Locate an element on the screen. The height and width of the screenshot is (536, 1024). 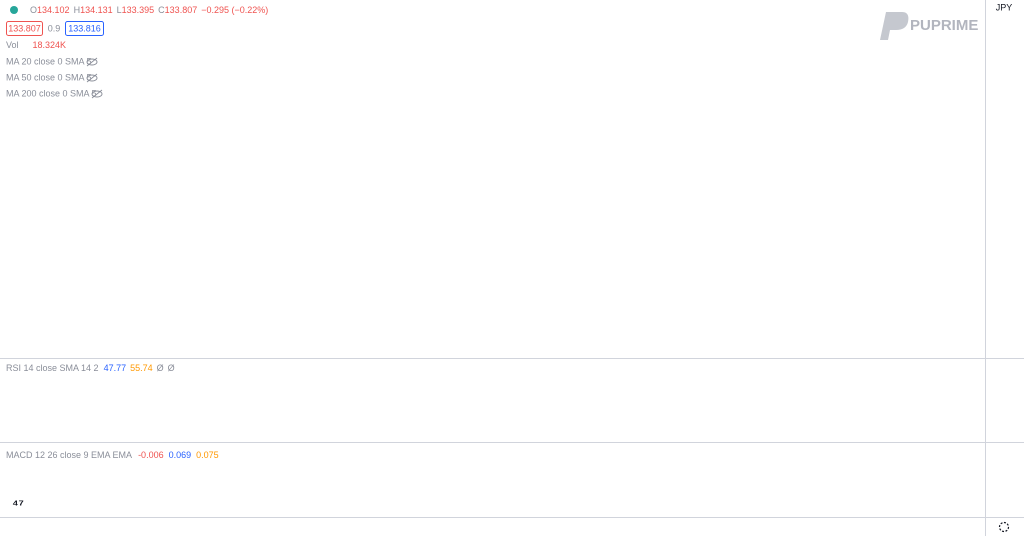
brand-logo is located at coordinates (894, 26).